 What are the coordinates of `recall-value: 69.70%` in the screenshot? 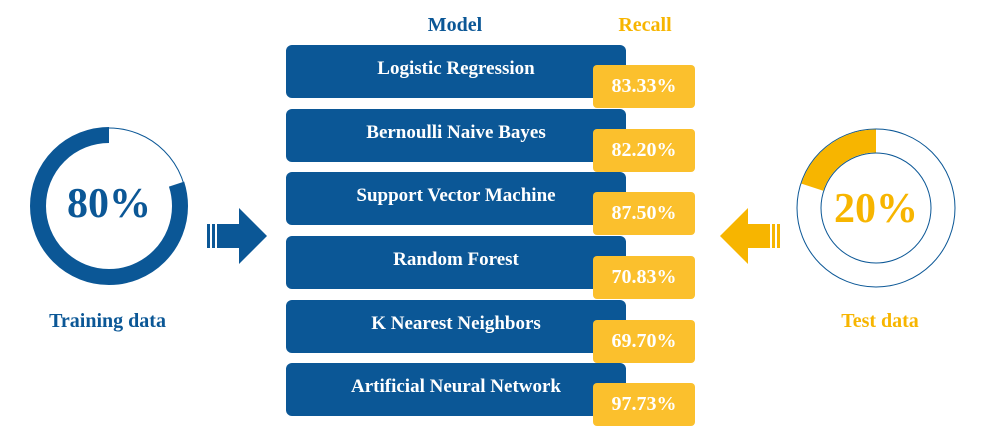 It's located at (644, 341).